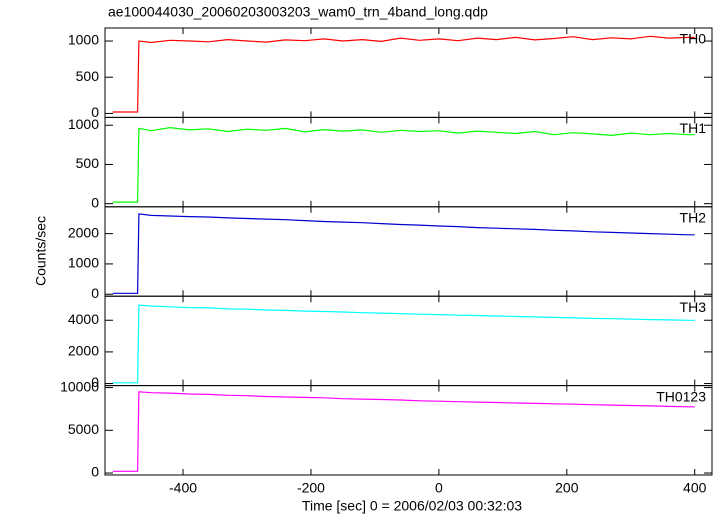 Image resolution: width=724 pixels, height=516 pixels. Describe the element at coordinates (693, 218) in the screenshot. I see `panel-label: TH2` at that location.